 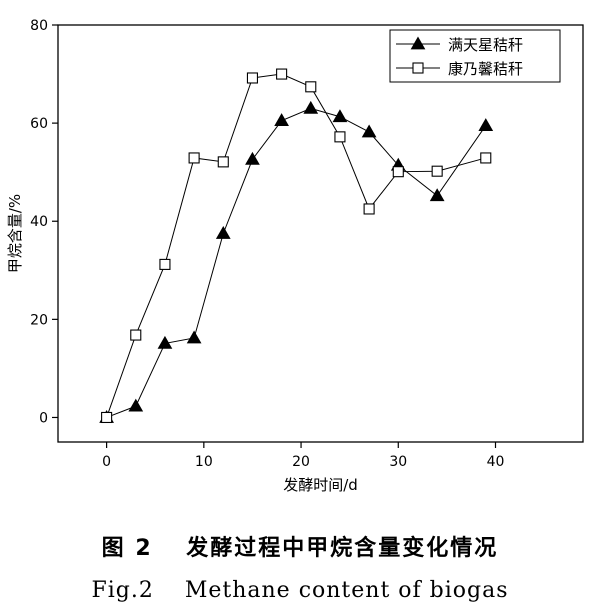 What do you see at coordinates (485, 69) in the screenshot?
I see `legend-label-2: 康乃馨秸秆` at bounding box center [485, 69].